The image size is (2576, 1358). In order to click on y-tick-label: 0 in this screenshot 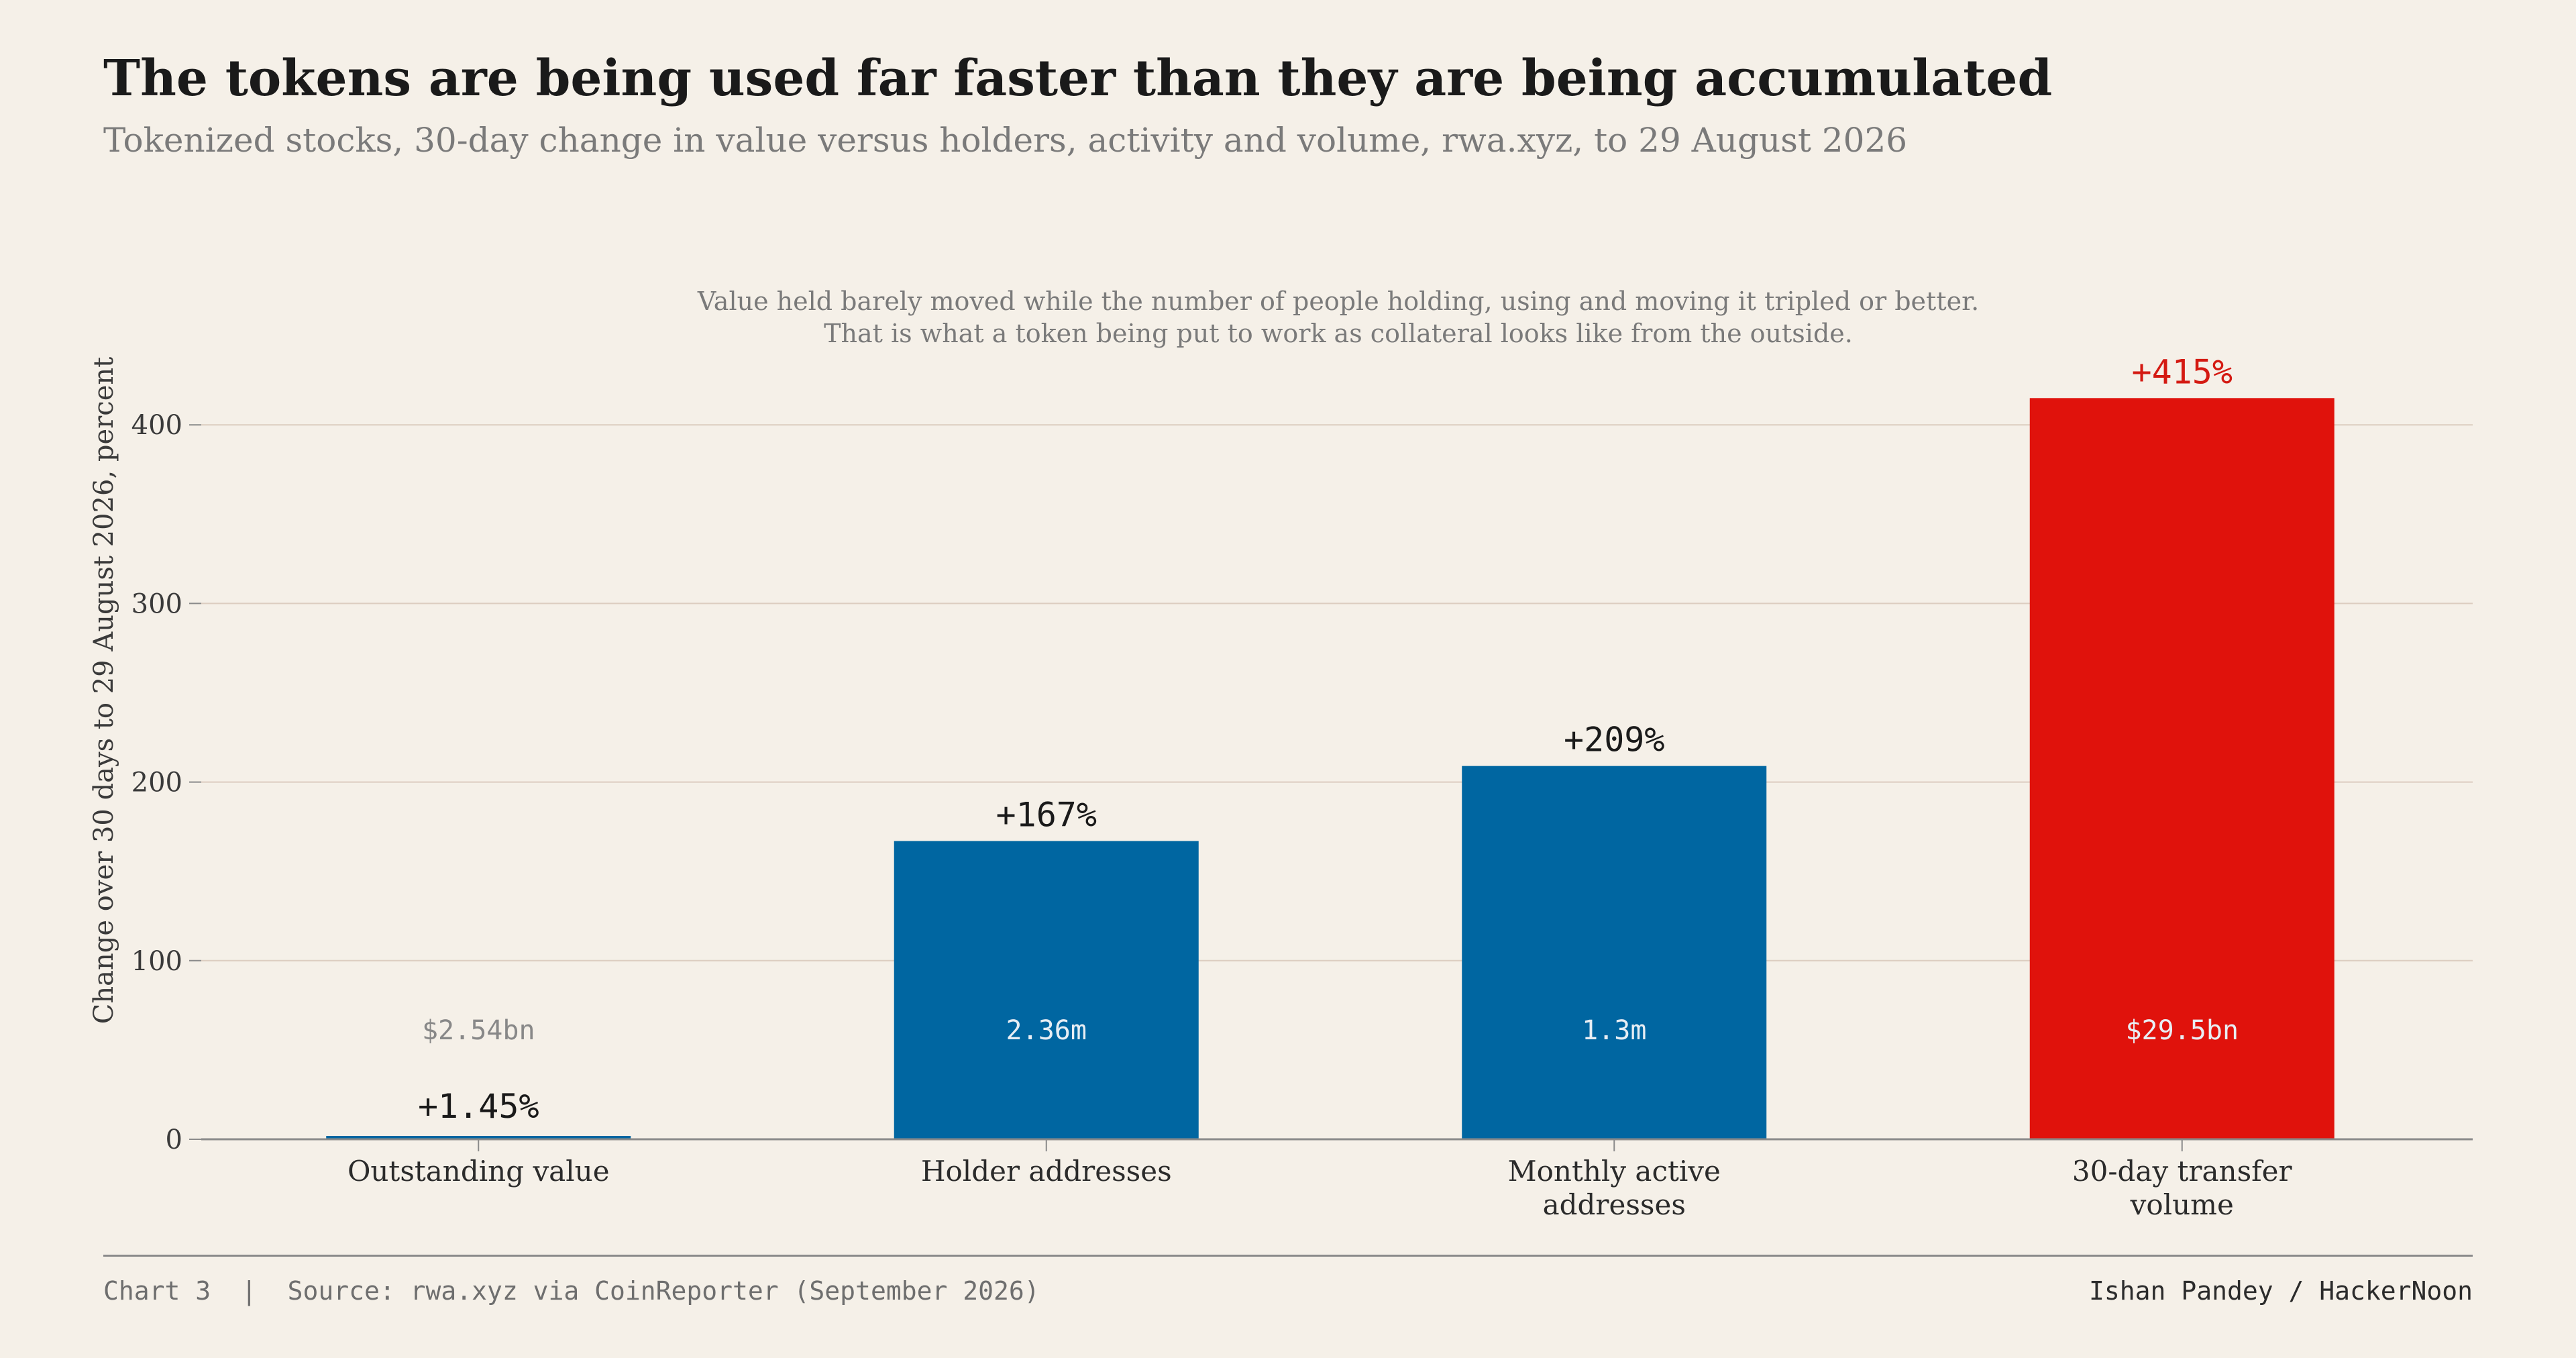, I will do `click(174, 1140)`.